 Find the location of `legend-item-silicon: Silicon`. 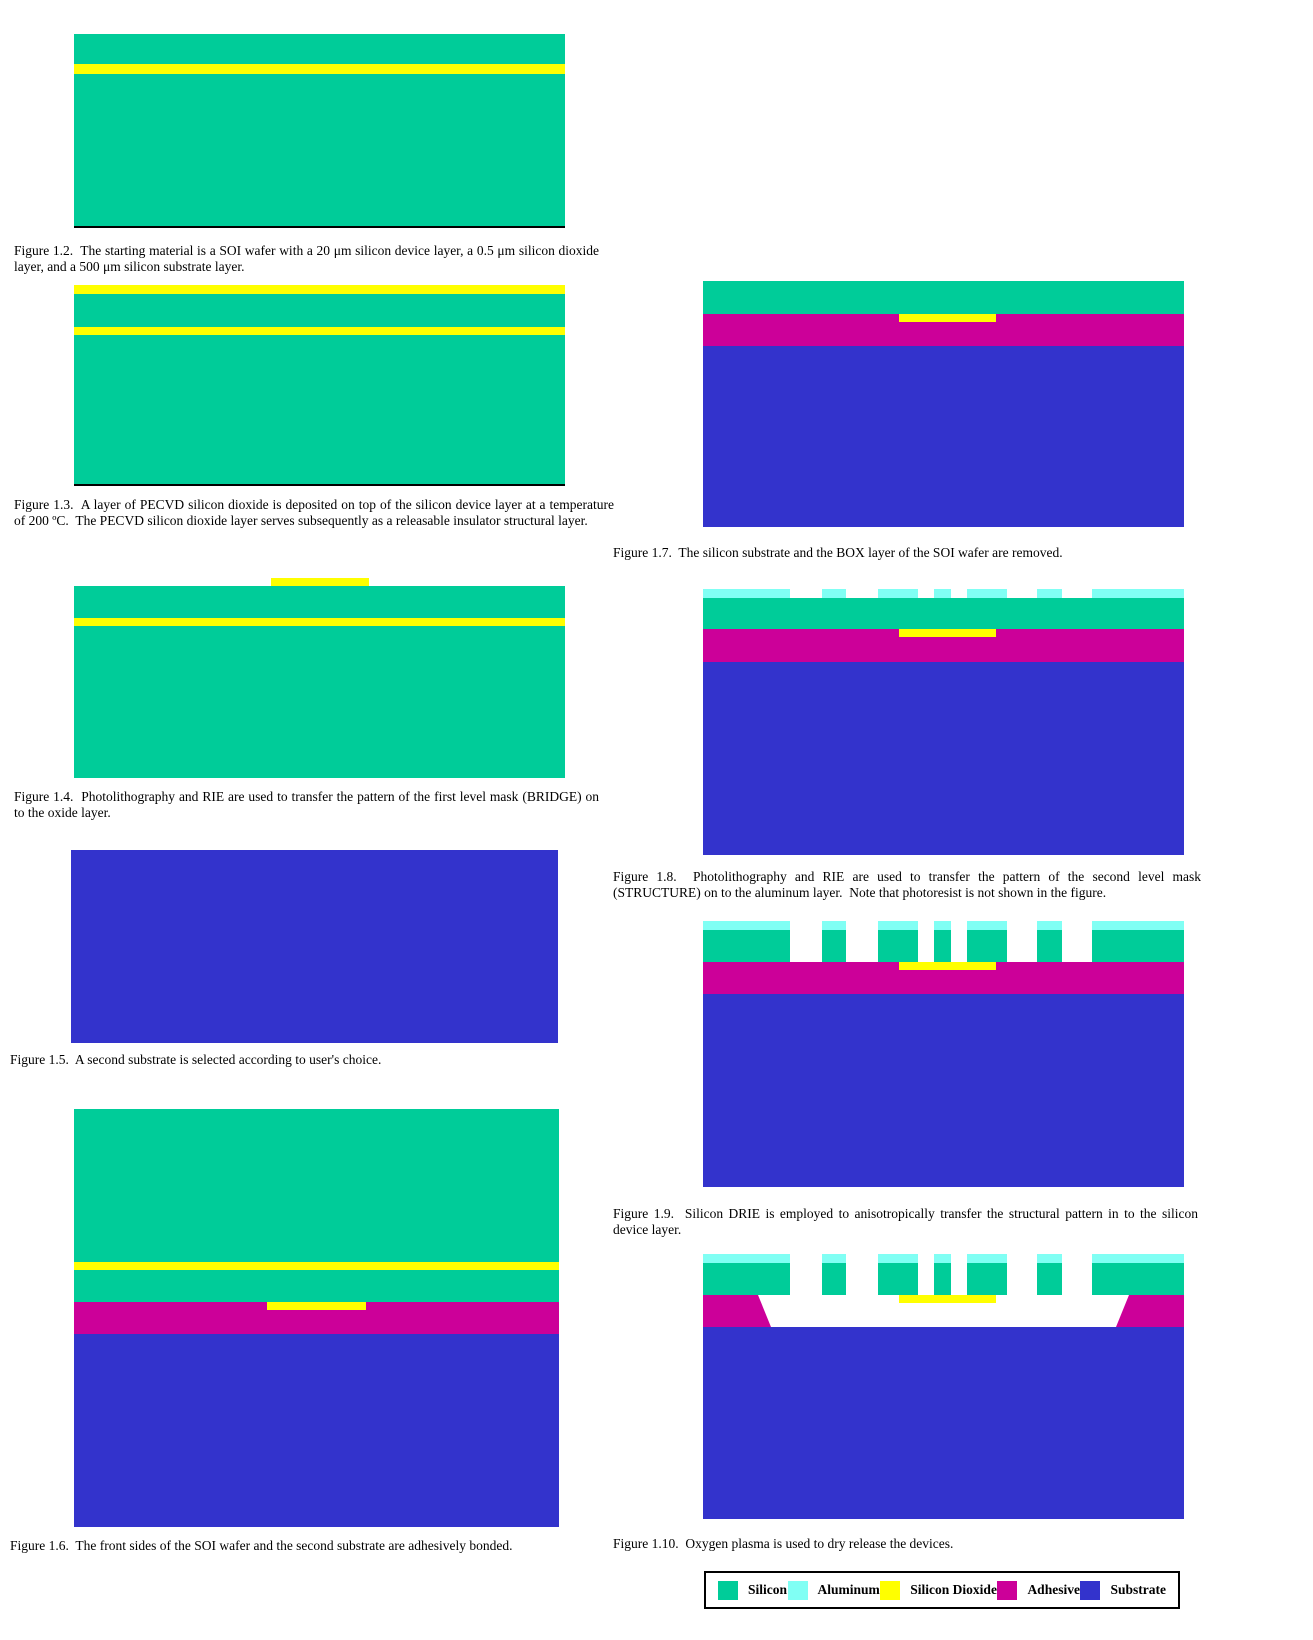

legend-item-silicon: Silicon is located at coordinates (753, 1590).